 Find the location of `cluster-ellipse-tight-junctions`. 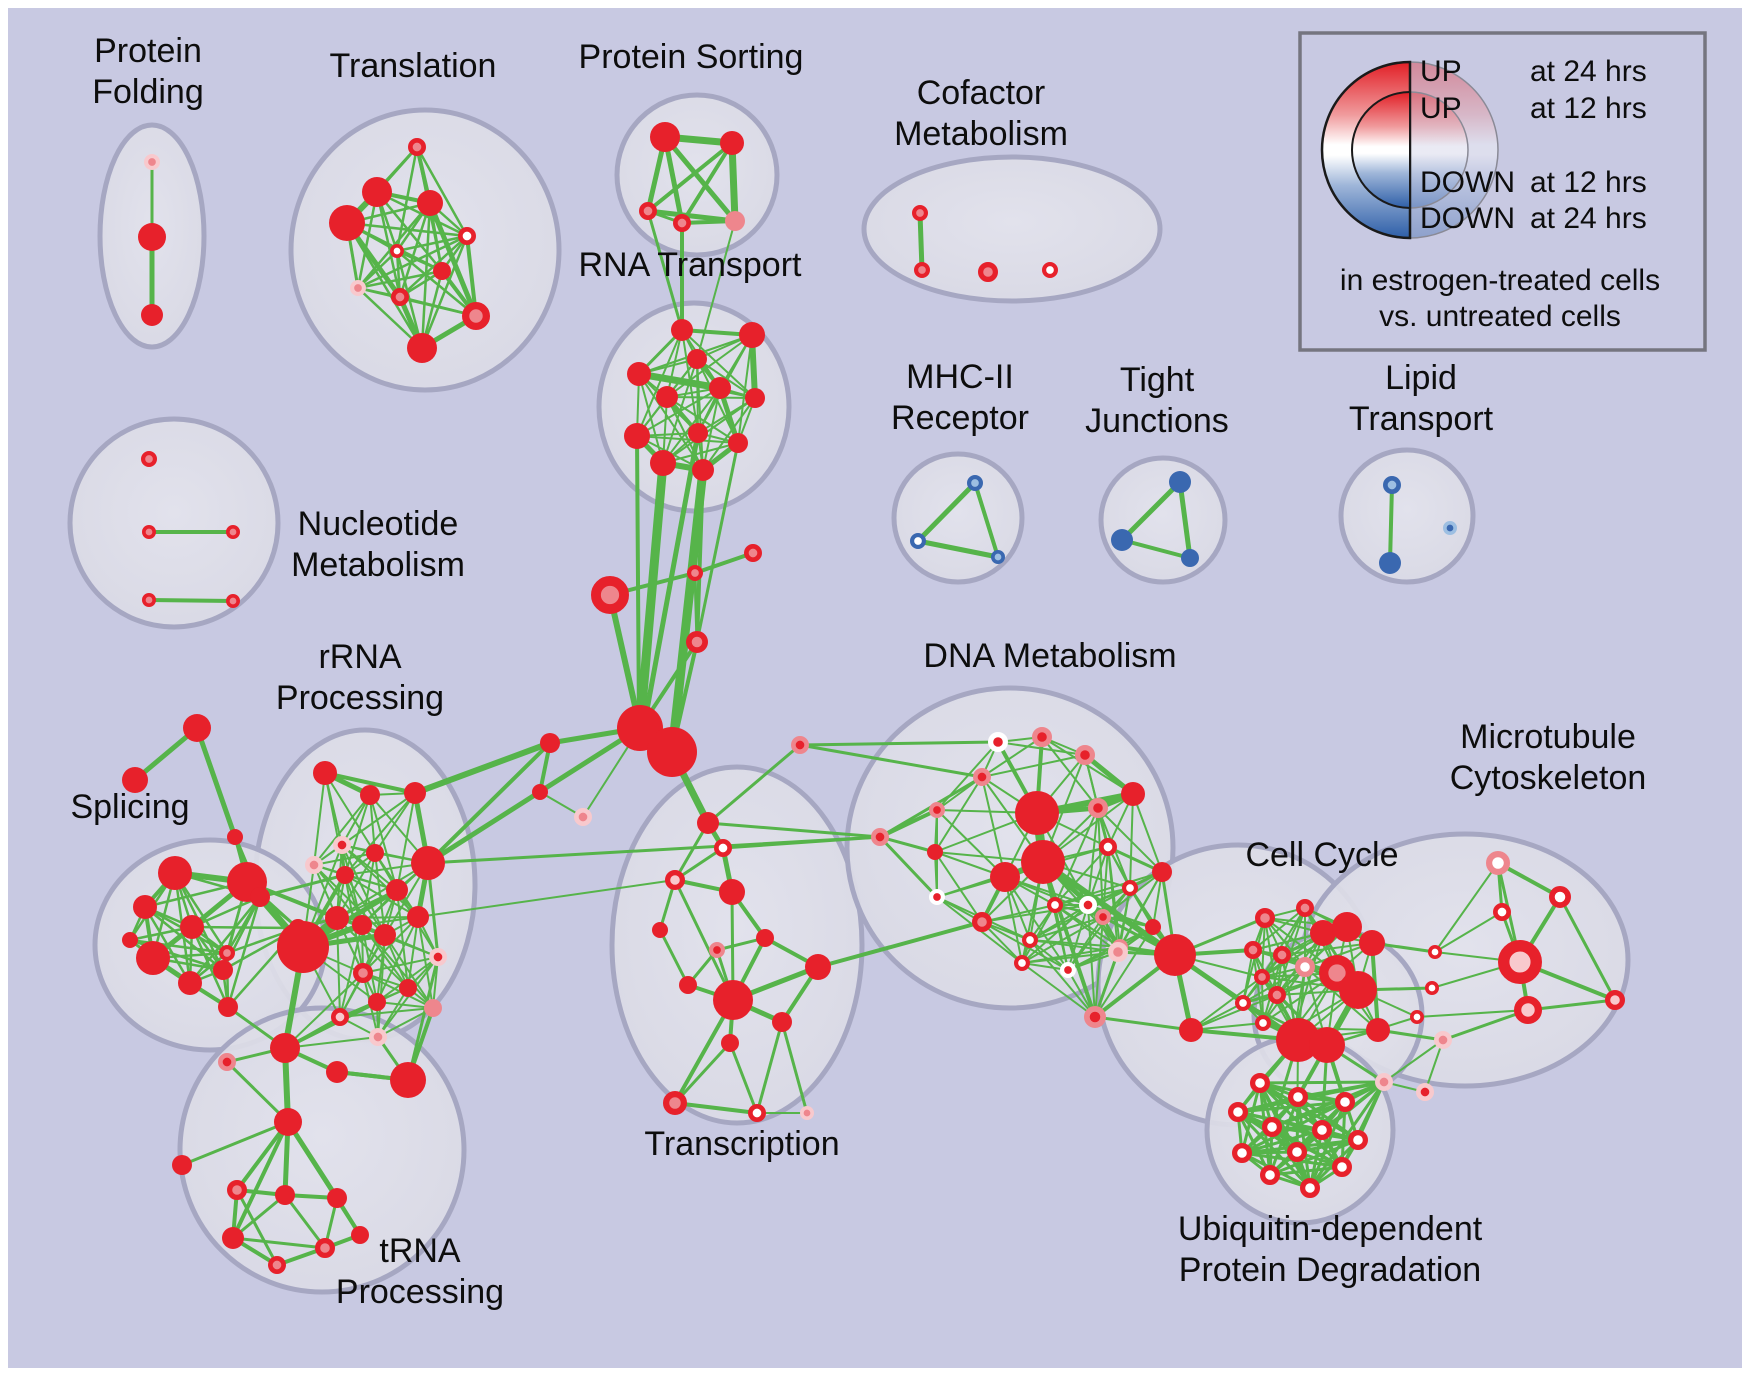

cluster-ellipse-tight-junctions is located at coordinates (1163, 520).